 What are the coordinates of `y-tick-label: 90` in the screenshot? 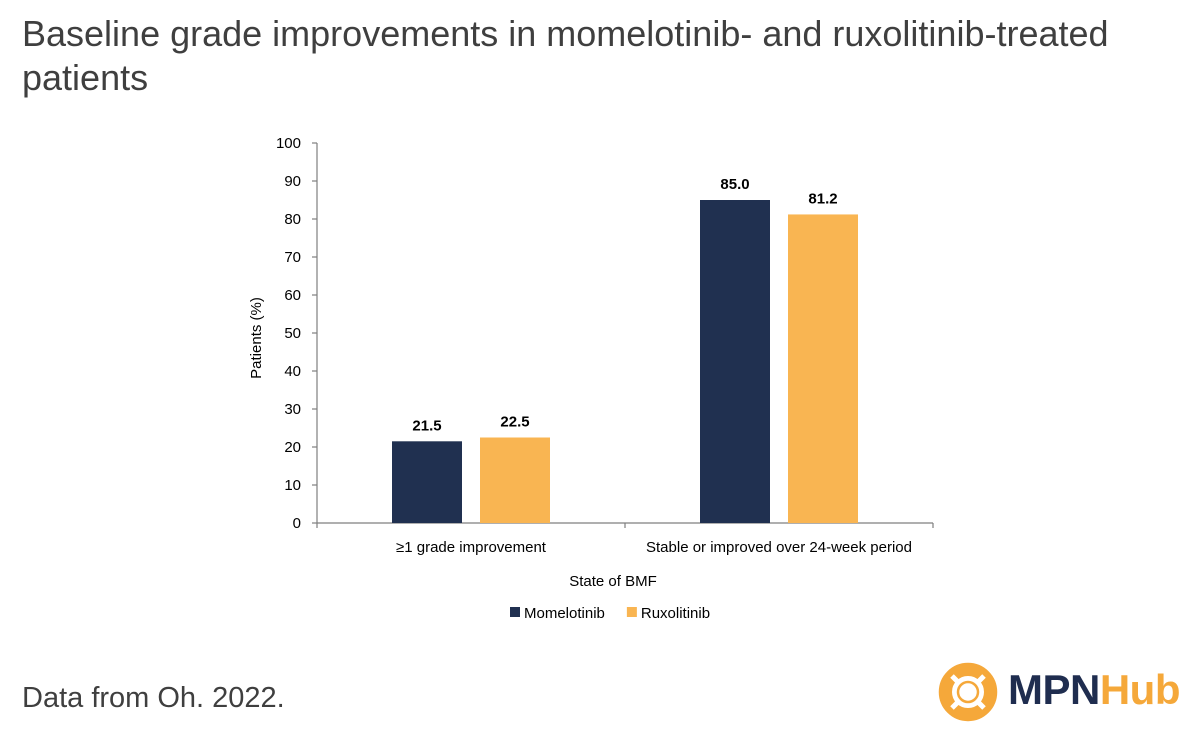 It's located at (292, 181).